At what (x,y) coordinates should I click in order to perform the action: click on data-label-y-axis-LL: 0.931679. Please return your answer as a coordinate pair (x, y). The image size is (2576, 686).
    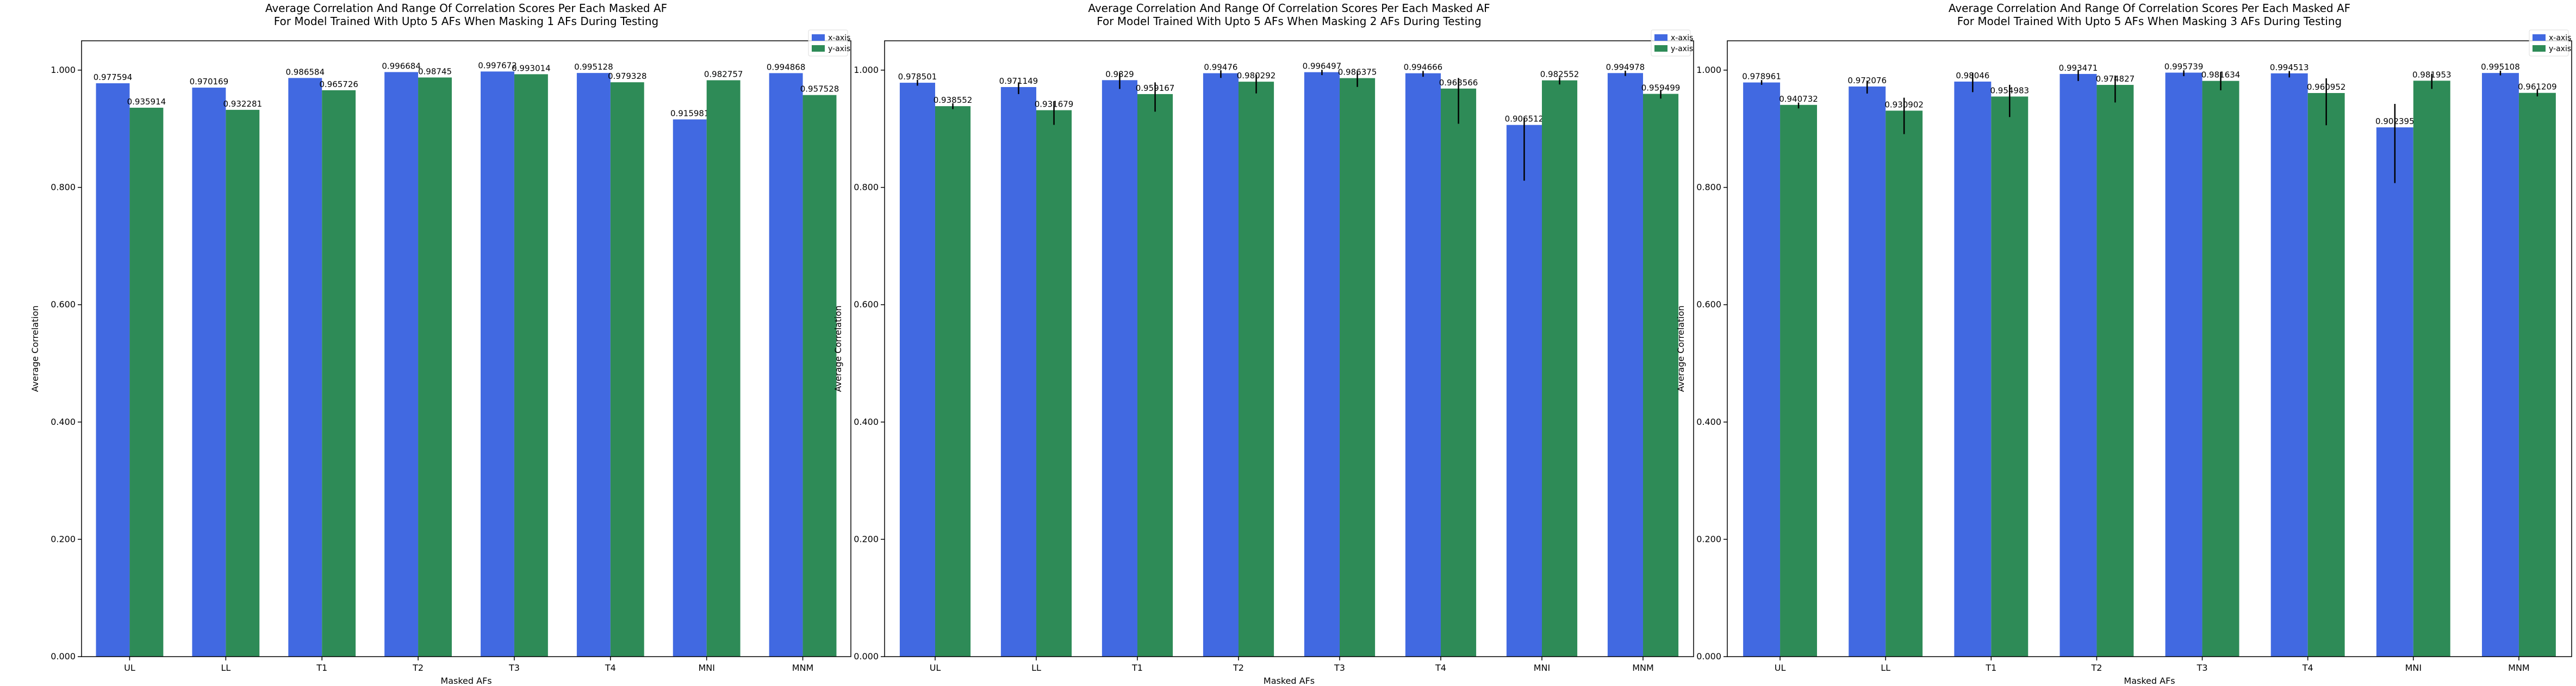
    Looking at the image, I should click on (1054, 104).